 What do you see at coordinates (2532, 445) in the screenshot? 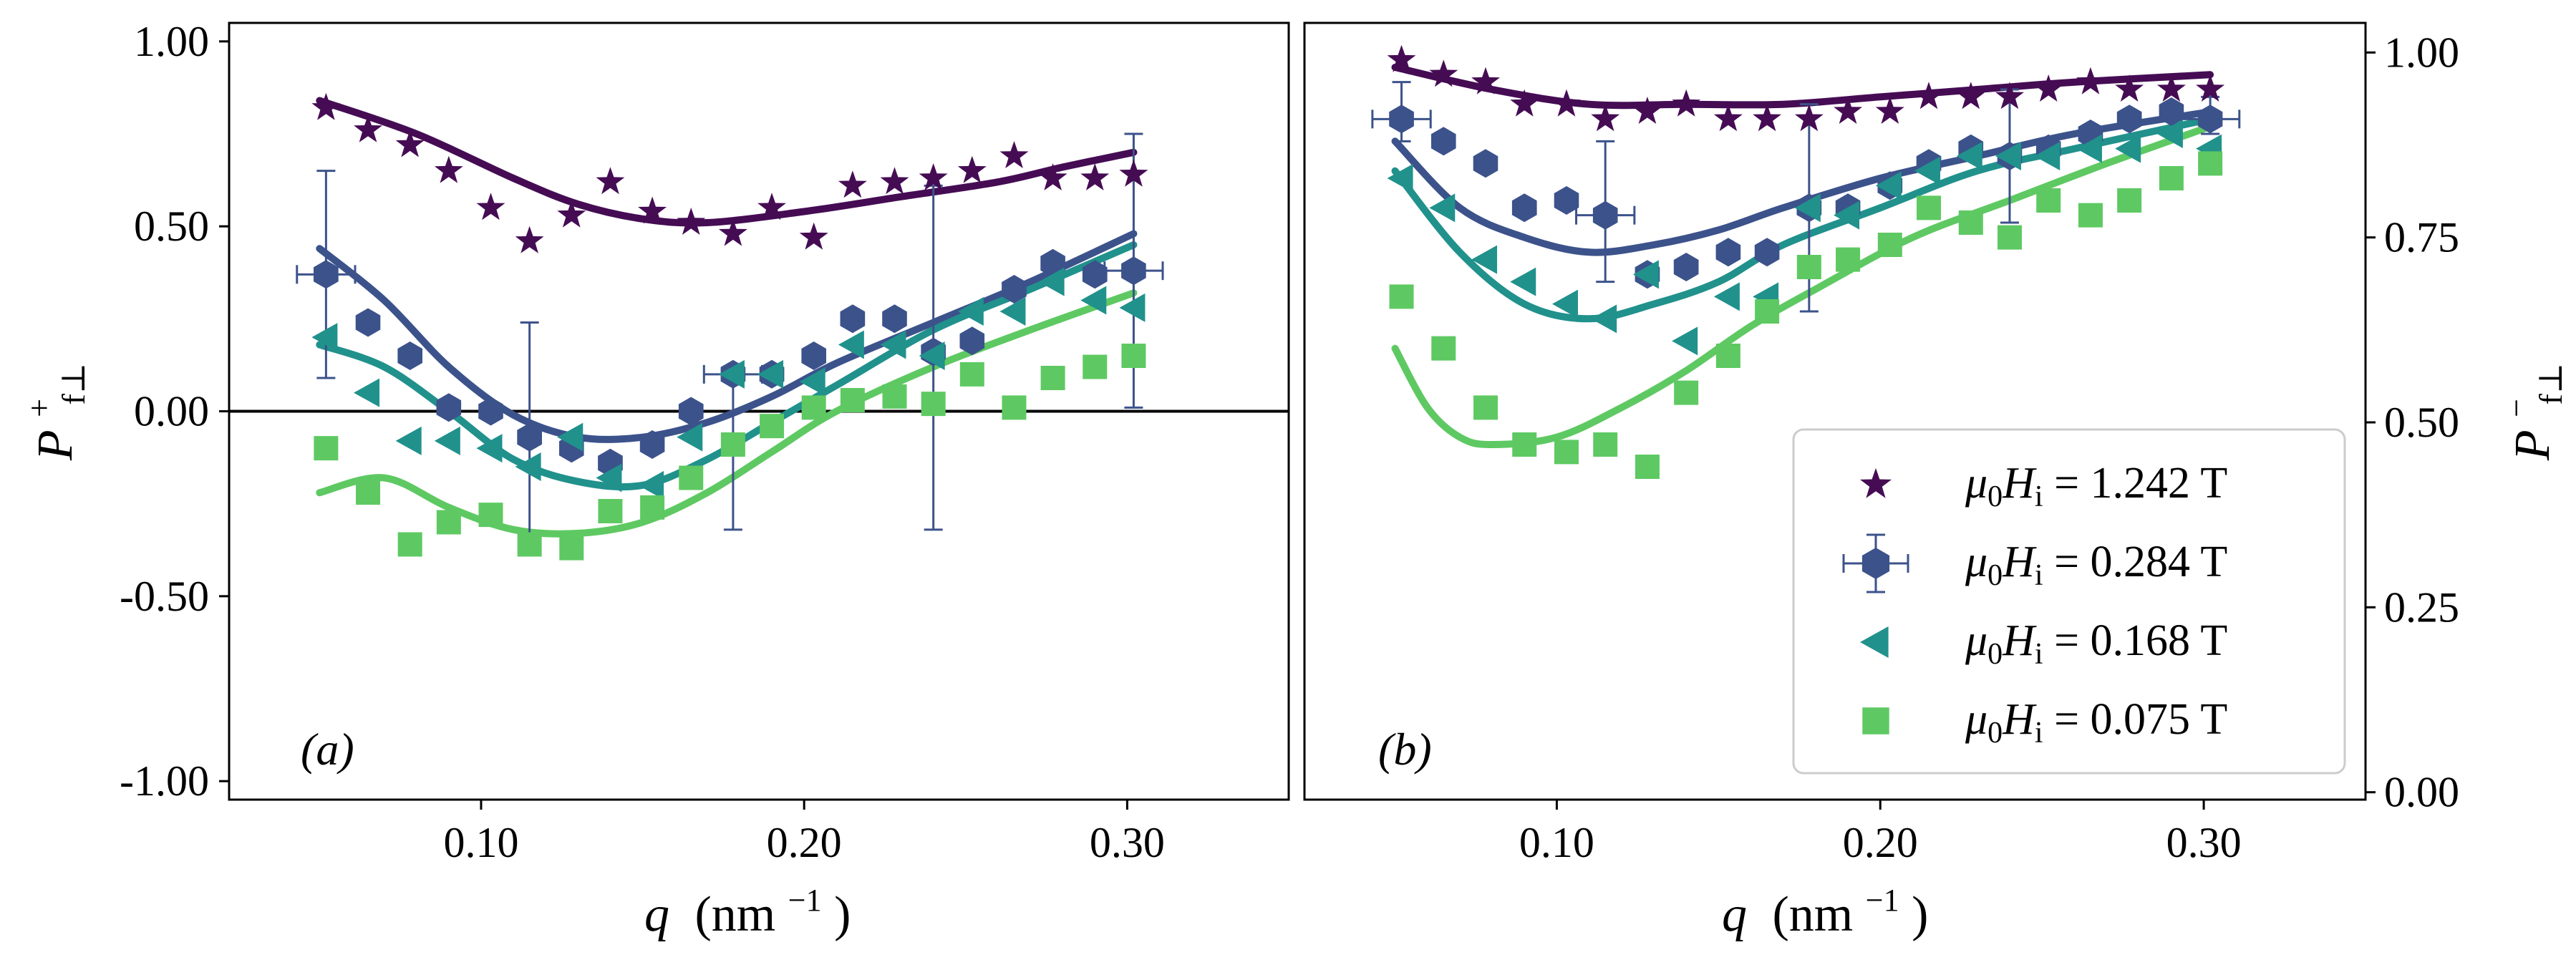
I see `y-axis-label-b-P: P` at bounding box center [2532, 445].